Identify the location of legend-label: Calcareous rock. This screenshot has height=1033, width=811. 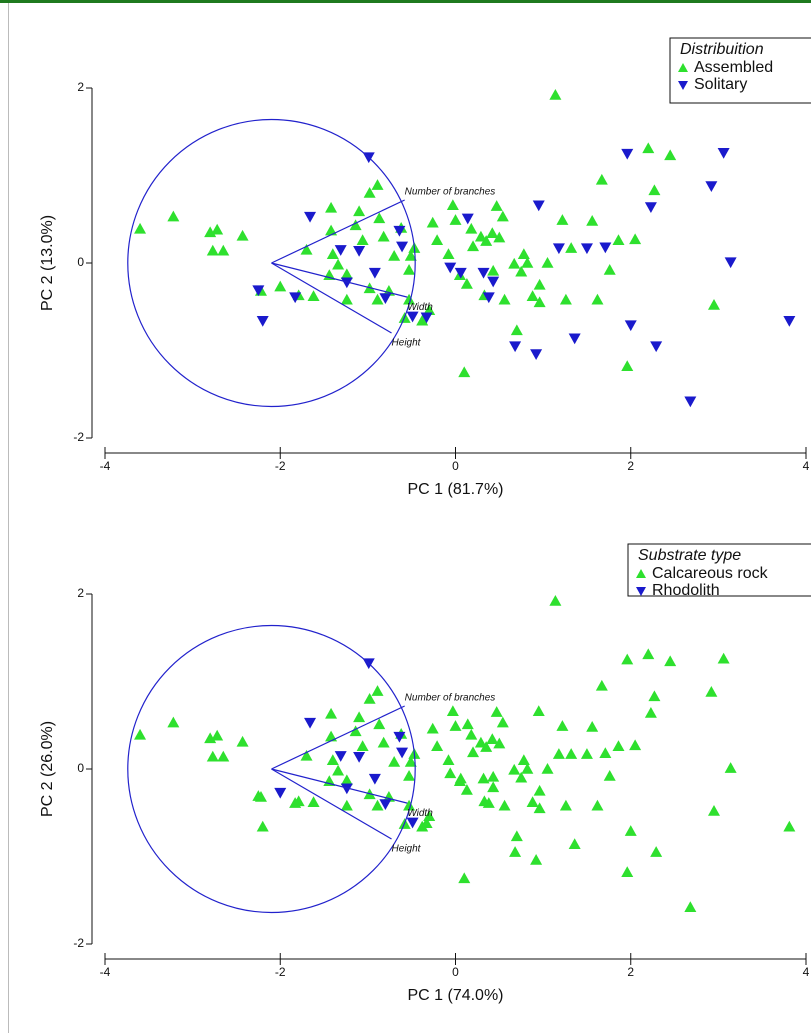
(710, 573).